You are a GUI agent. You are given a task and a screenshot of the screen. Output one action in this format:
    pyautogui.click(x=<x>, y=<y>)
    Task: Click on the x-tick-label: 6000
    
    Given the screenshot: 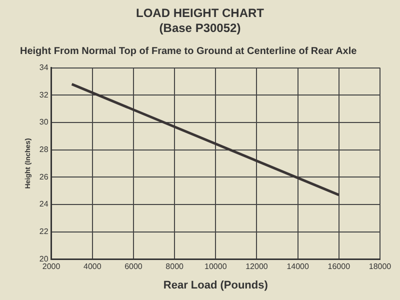 What is the action you would take?
    pyautogui.click(x=133, y=267)
    